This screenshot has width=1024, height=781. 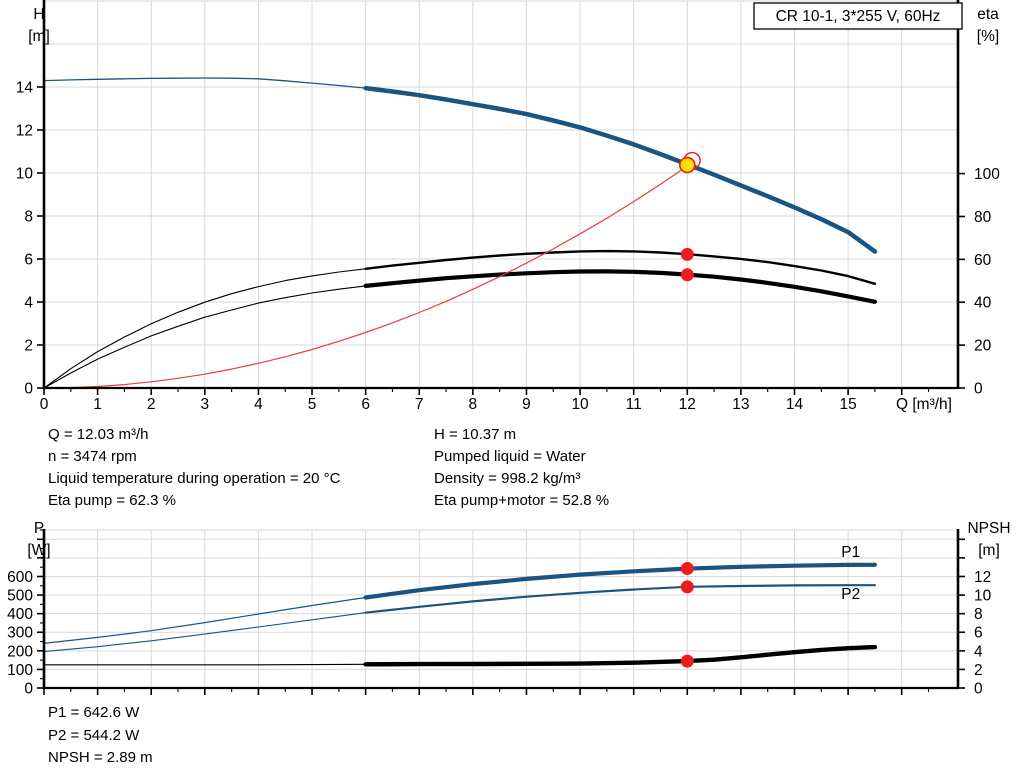 What do you see at coordinates (38, 14) in the screenshot?
I see `h-axis-title: H` at bounding box center [38, 14].